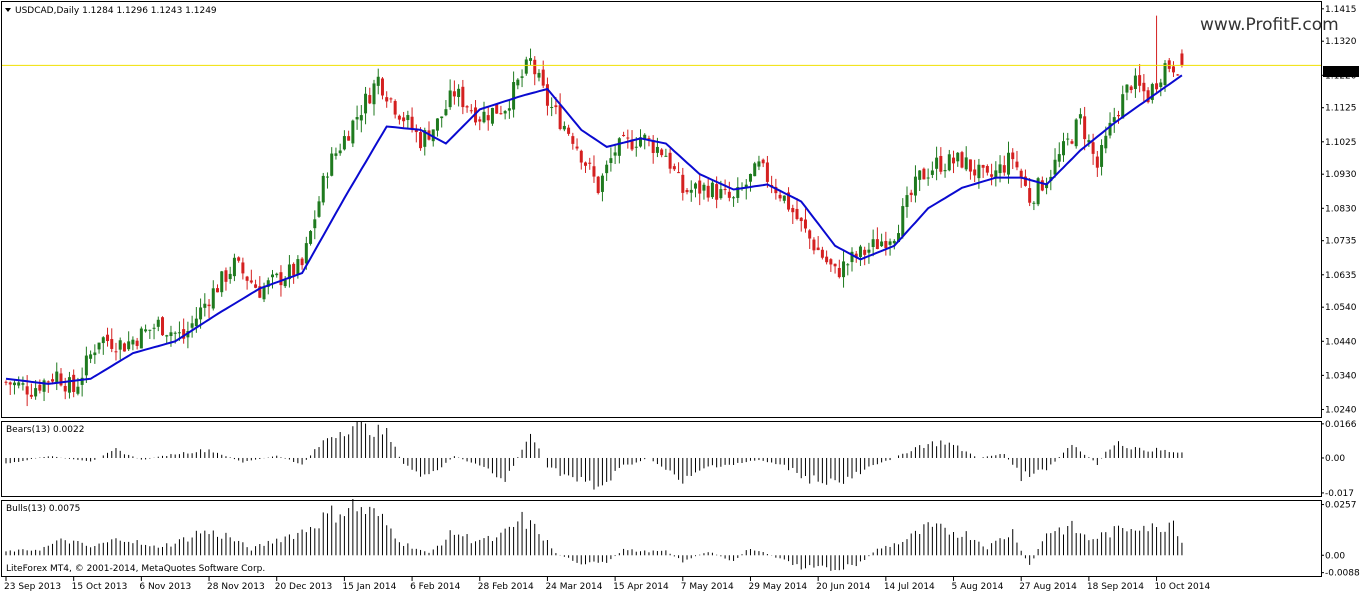 The image size is (1362, 594). Describe the element at coordinates (1335, 556) in the screenshot. I see `y-tick-label: 0.00` at that location.